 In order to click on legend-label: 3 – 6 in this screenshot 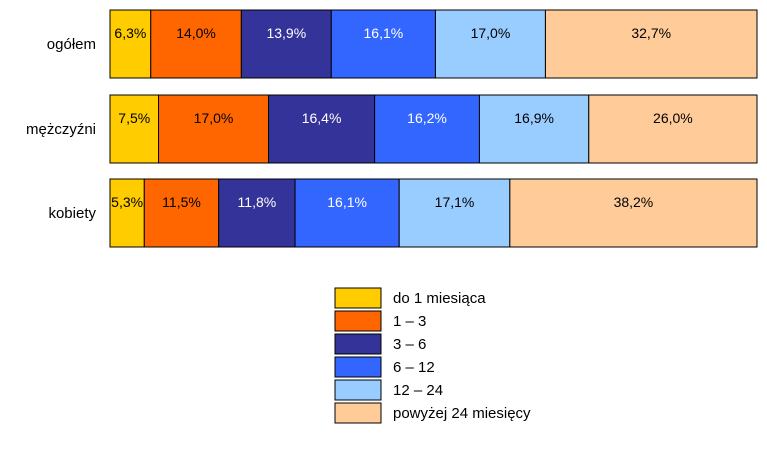, I will do `click(409, 344)`.